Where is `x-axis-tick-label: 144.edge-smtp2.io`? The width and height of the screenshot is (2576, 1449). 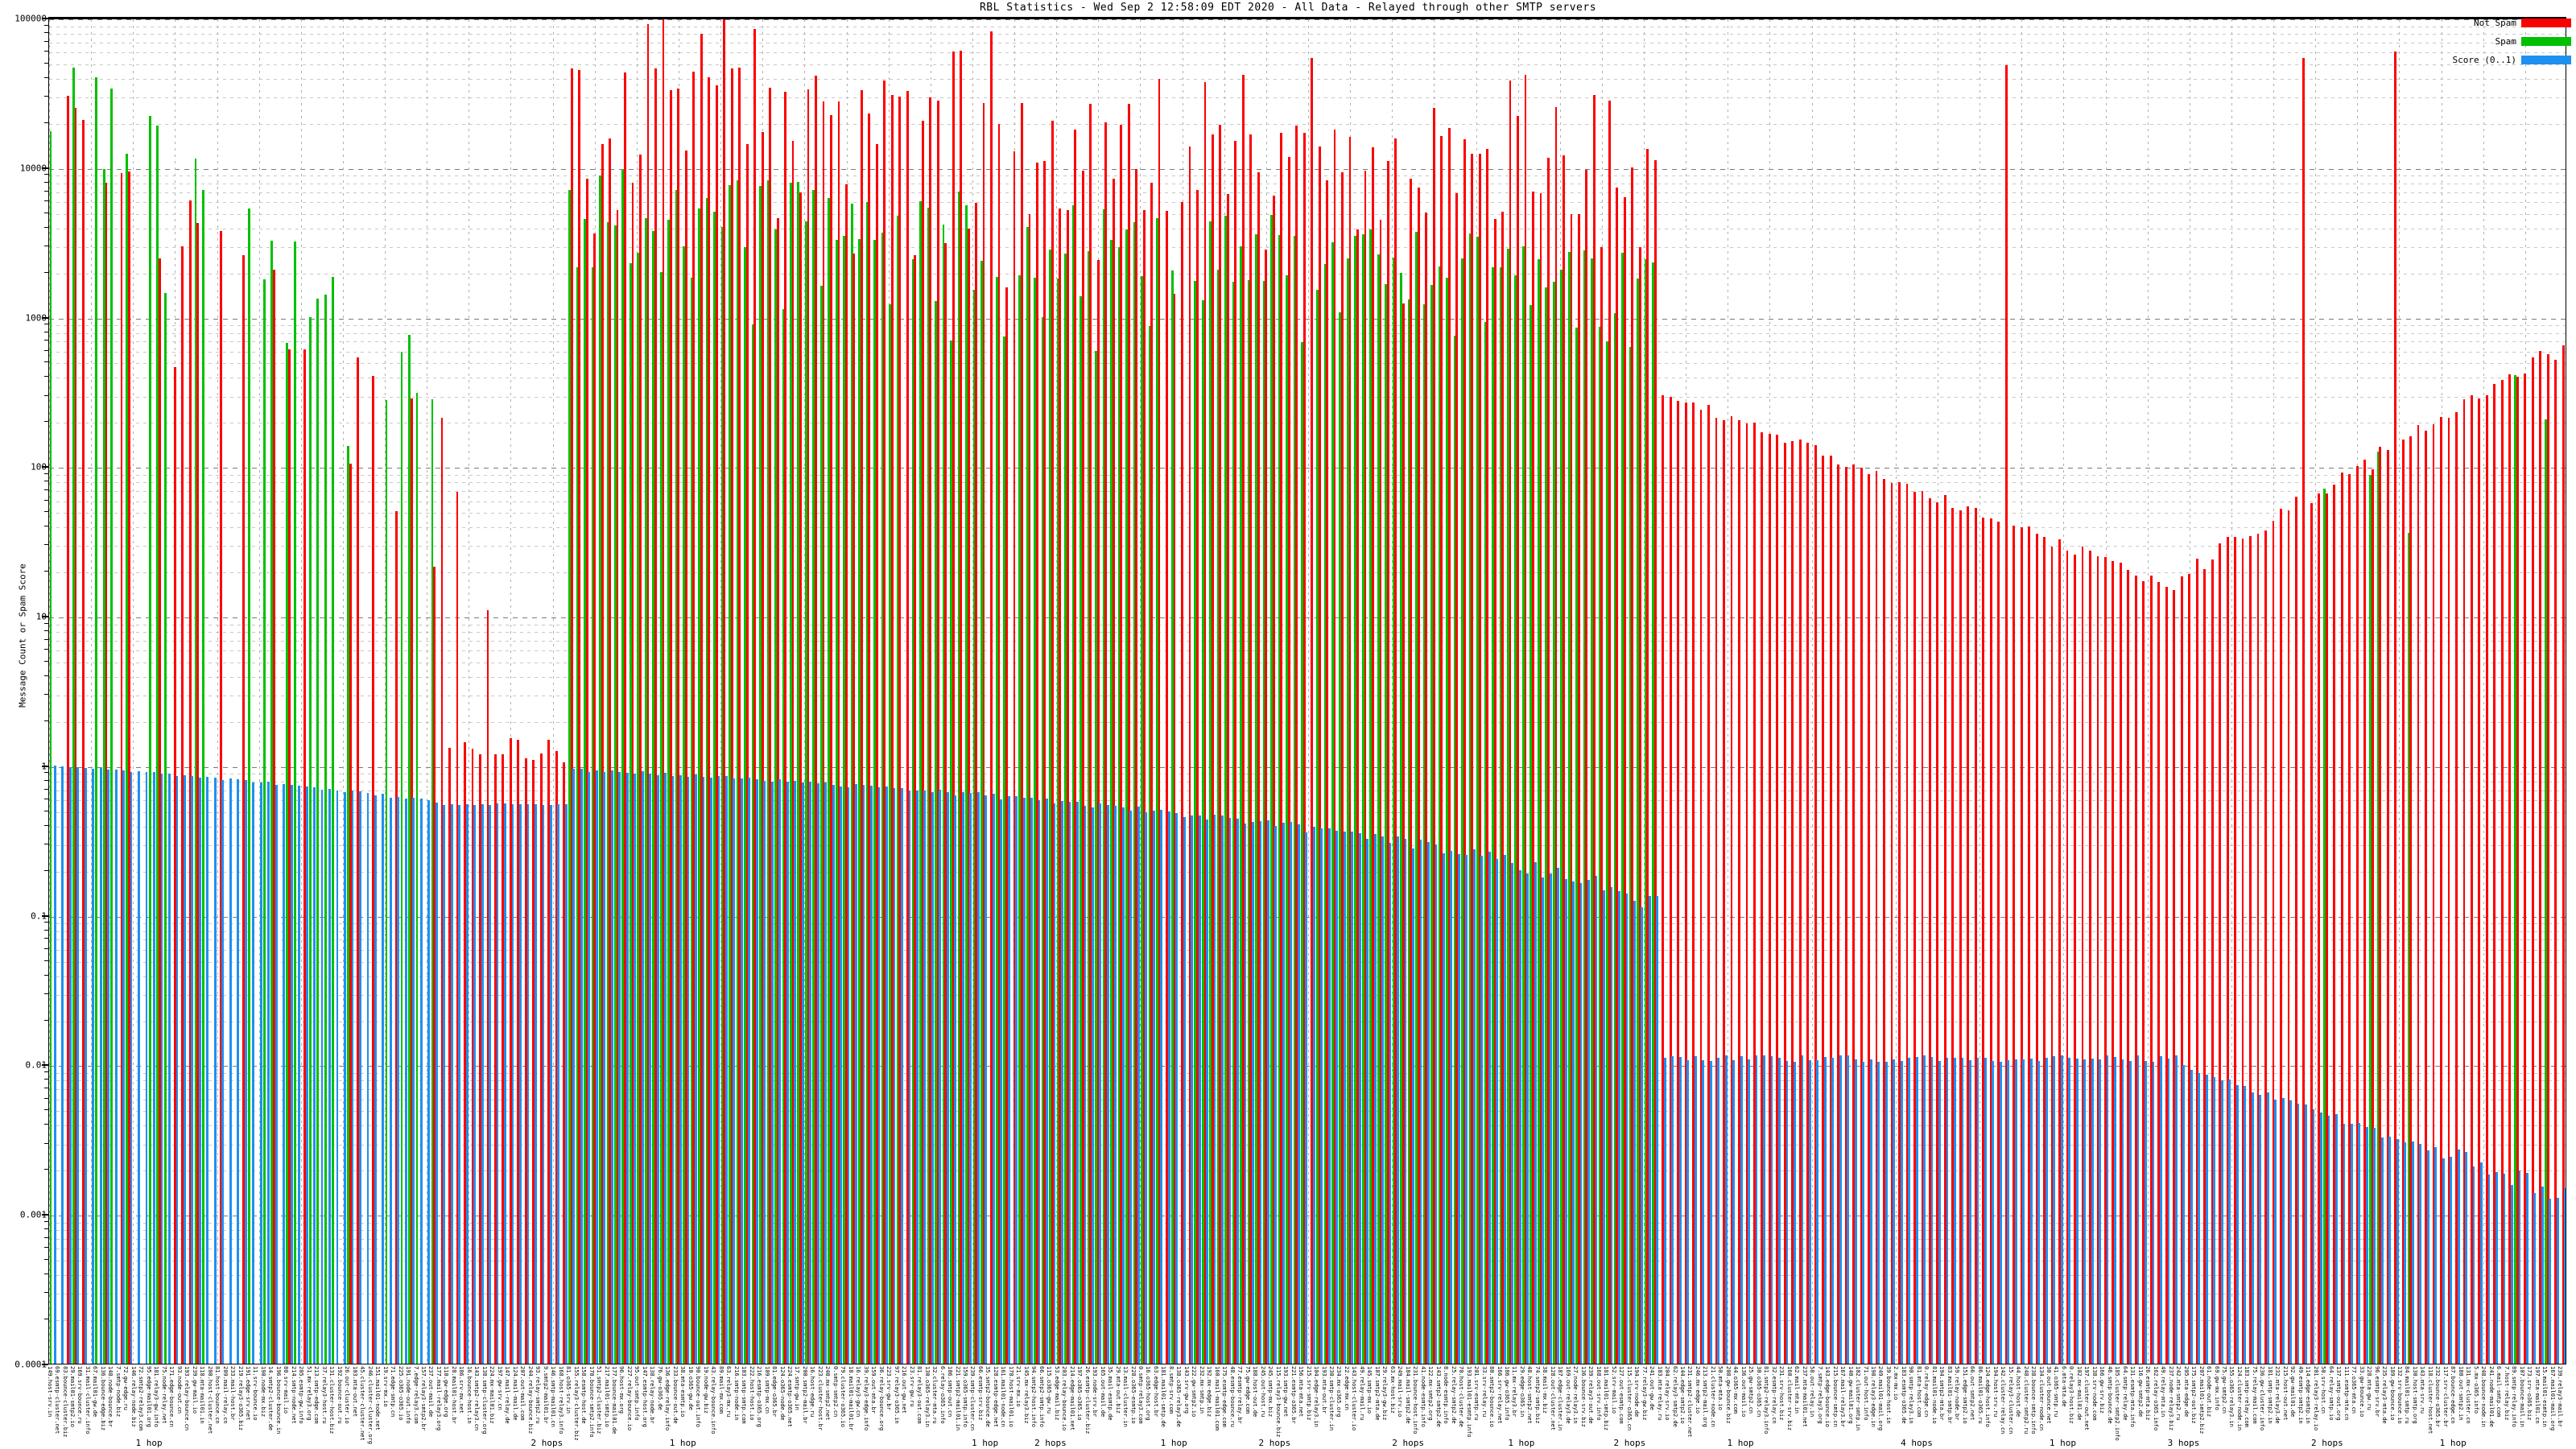 x-axis-tick-label: 144.edge-smtp2.io is located at coordinates (1683, 1395).